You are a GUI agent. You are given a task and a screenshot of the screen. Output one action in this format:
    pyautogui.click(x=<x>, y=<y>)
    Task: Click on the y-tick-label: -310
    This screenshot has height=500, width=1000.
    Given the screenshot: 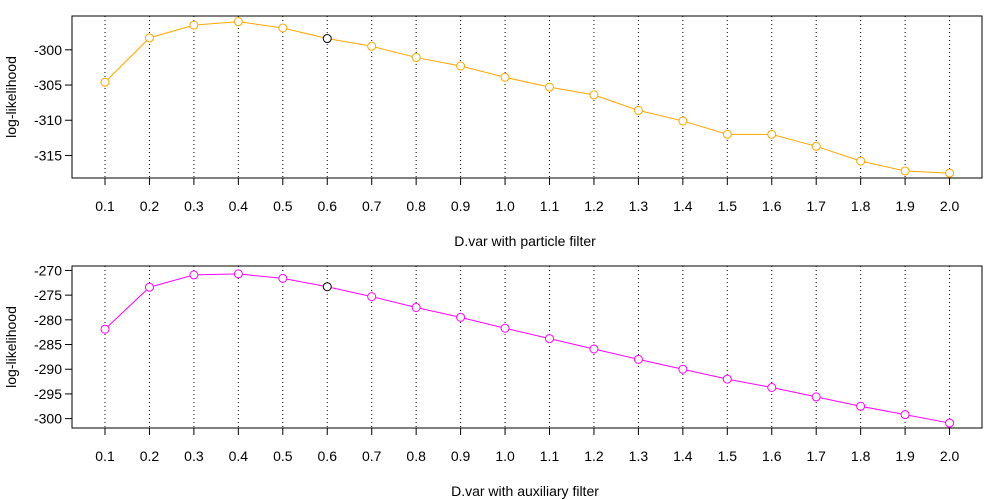 What is the action you would take?
    pyautogui.click(x=48, y=120)
    